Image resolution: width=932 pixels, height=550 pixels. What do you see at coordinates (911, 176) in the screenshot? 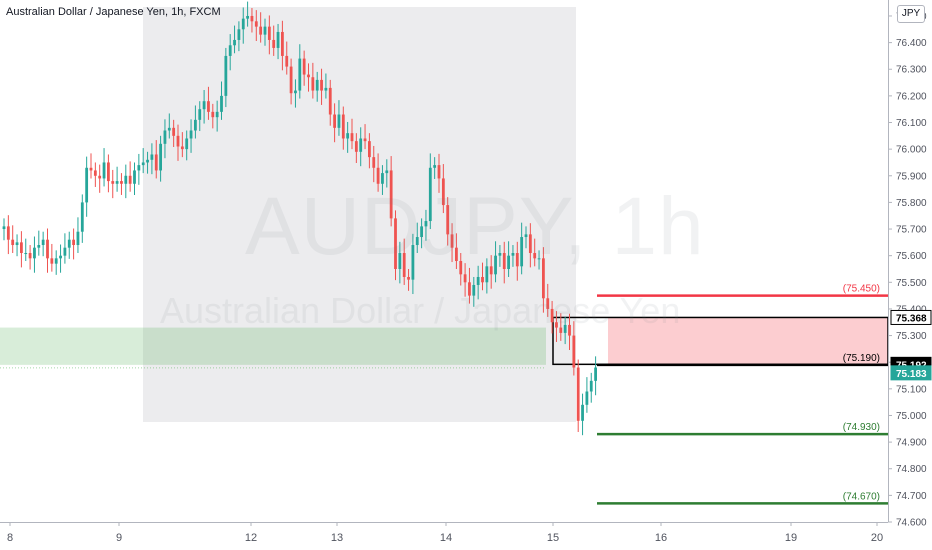
I see `price-tick-label: 75.900` at bounding box center [911, 176].